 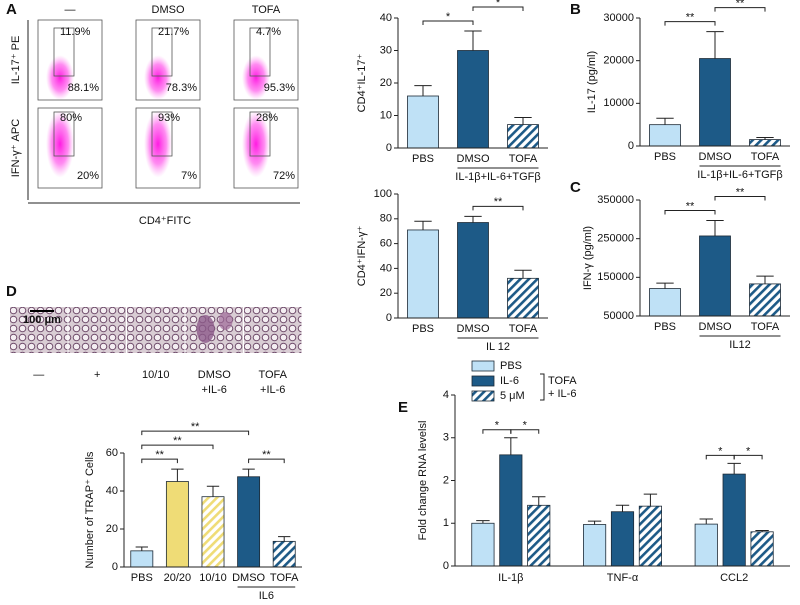 What do you see at coordinates (403, 407) in the screenshot?
I see `panel-label: E` at bounding box center [403, 407].